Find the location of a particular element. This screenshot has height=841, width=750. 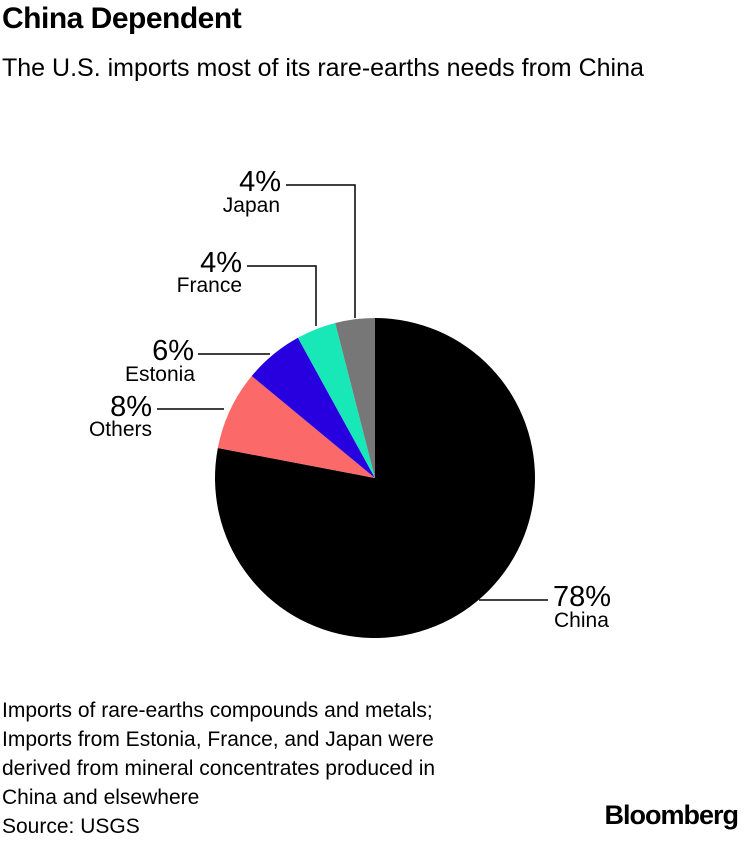

bloomberg-logo: Bloomberg is located at coordinates (671, 815).